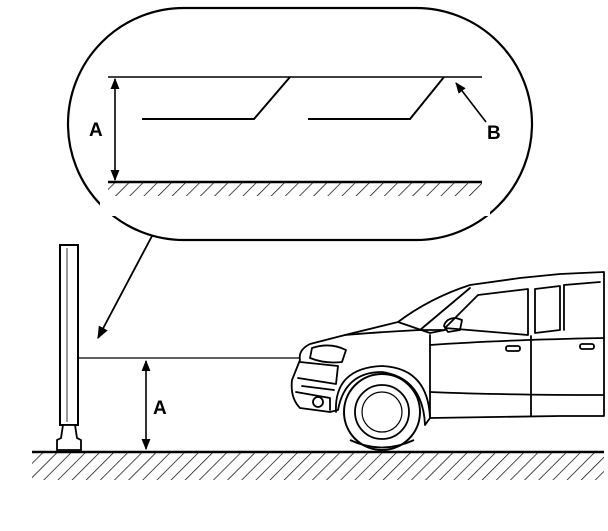 The width and height of the screenshot is (608, 531). I want to click on screen-stand, so click(69, 437).